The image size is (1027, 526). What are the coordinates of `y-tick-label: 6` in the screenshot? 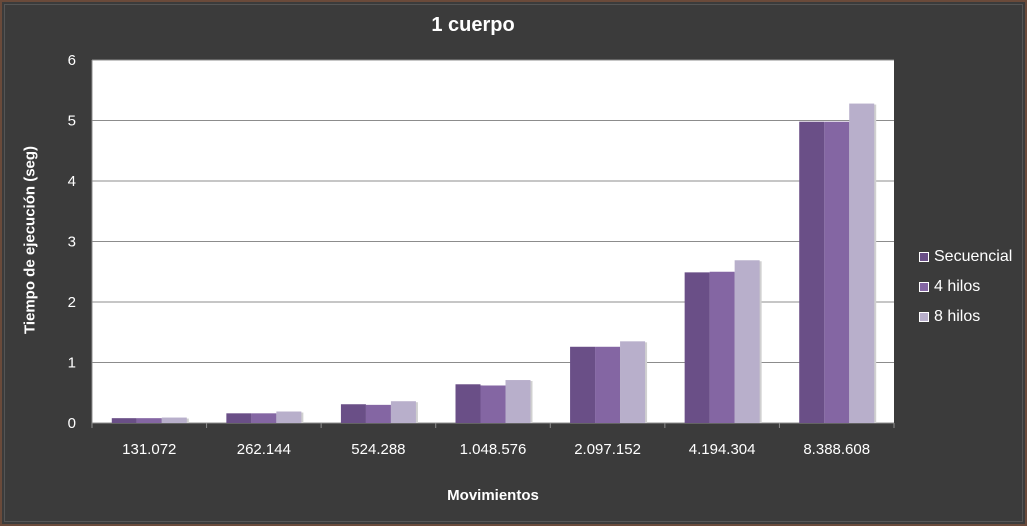 It's located at (72, 60).